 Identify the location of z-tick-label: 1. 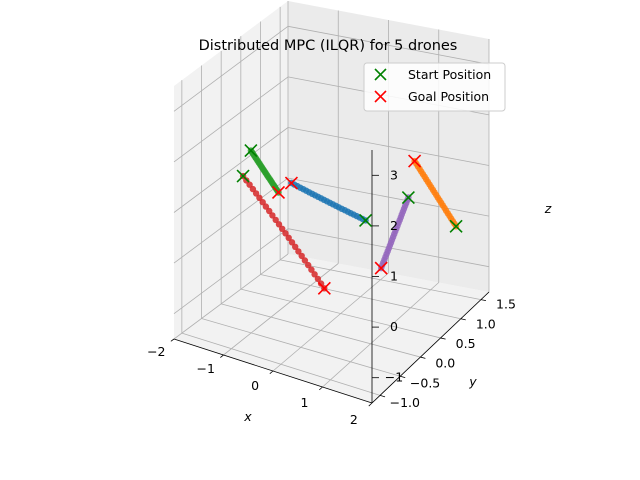
(394, 276).